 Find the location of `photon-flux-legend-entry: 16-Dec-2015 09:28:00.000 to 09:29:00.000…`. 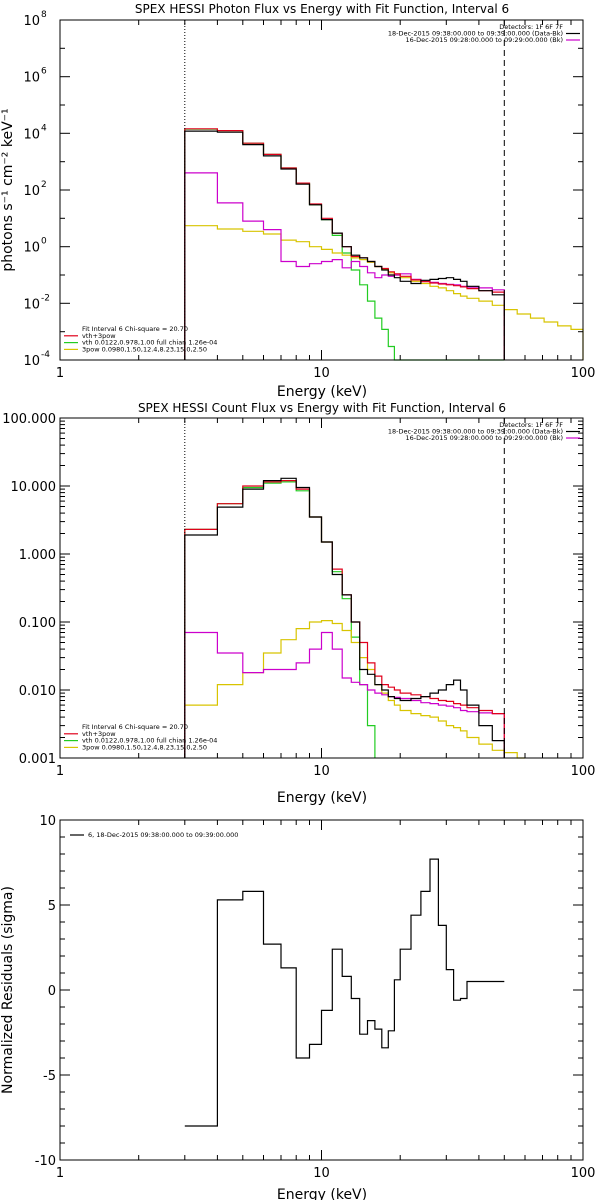

photon-flux-legend-entry: 16-Dec-2015 09:28:00.000 to 09:29:00.000… is located at coordinates (485, 40).